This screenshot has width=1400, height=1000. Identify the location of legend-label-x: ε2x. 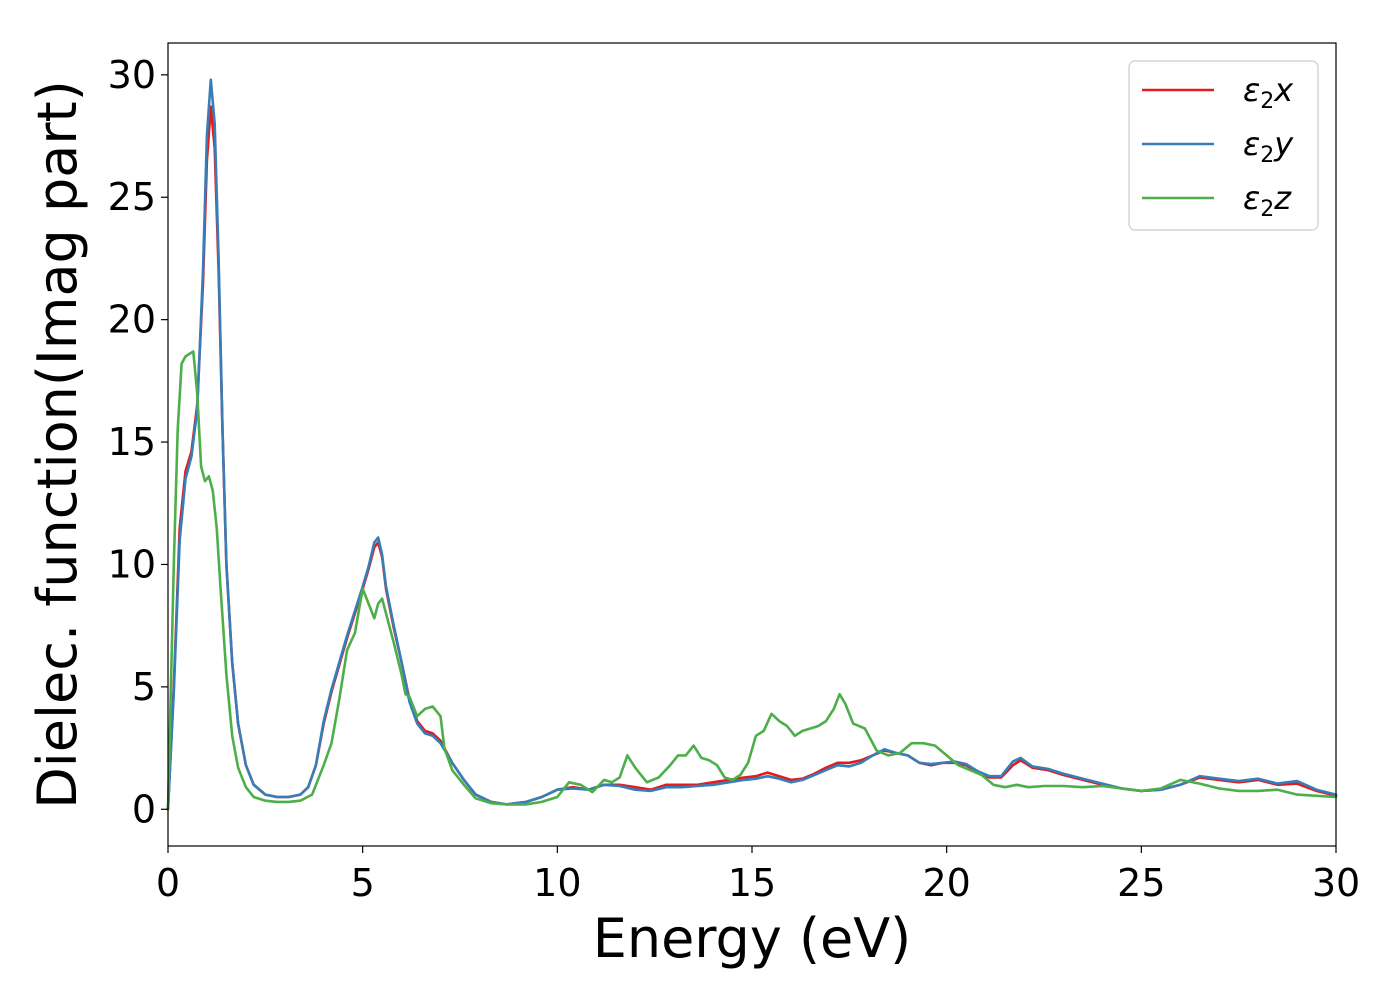
(1268, 92).